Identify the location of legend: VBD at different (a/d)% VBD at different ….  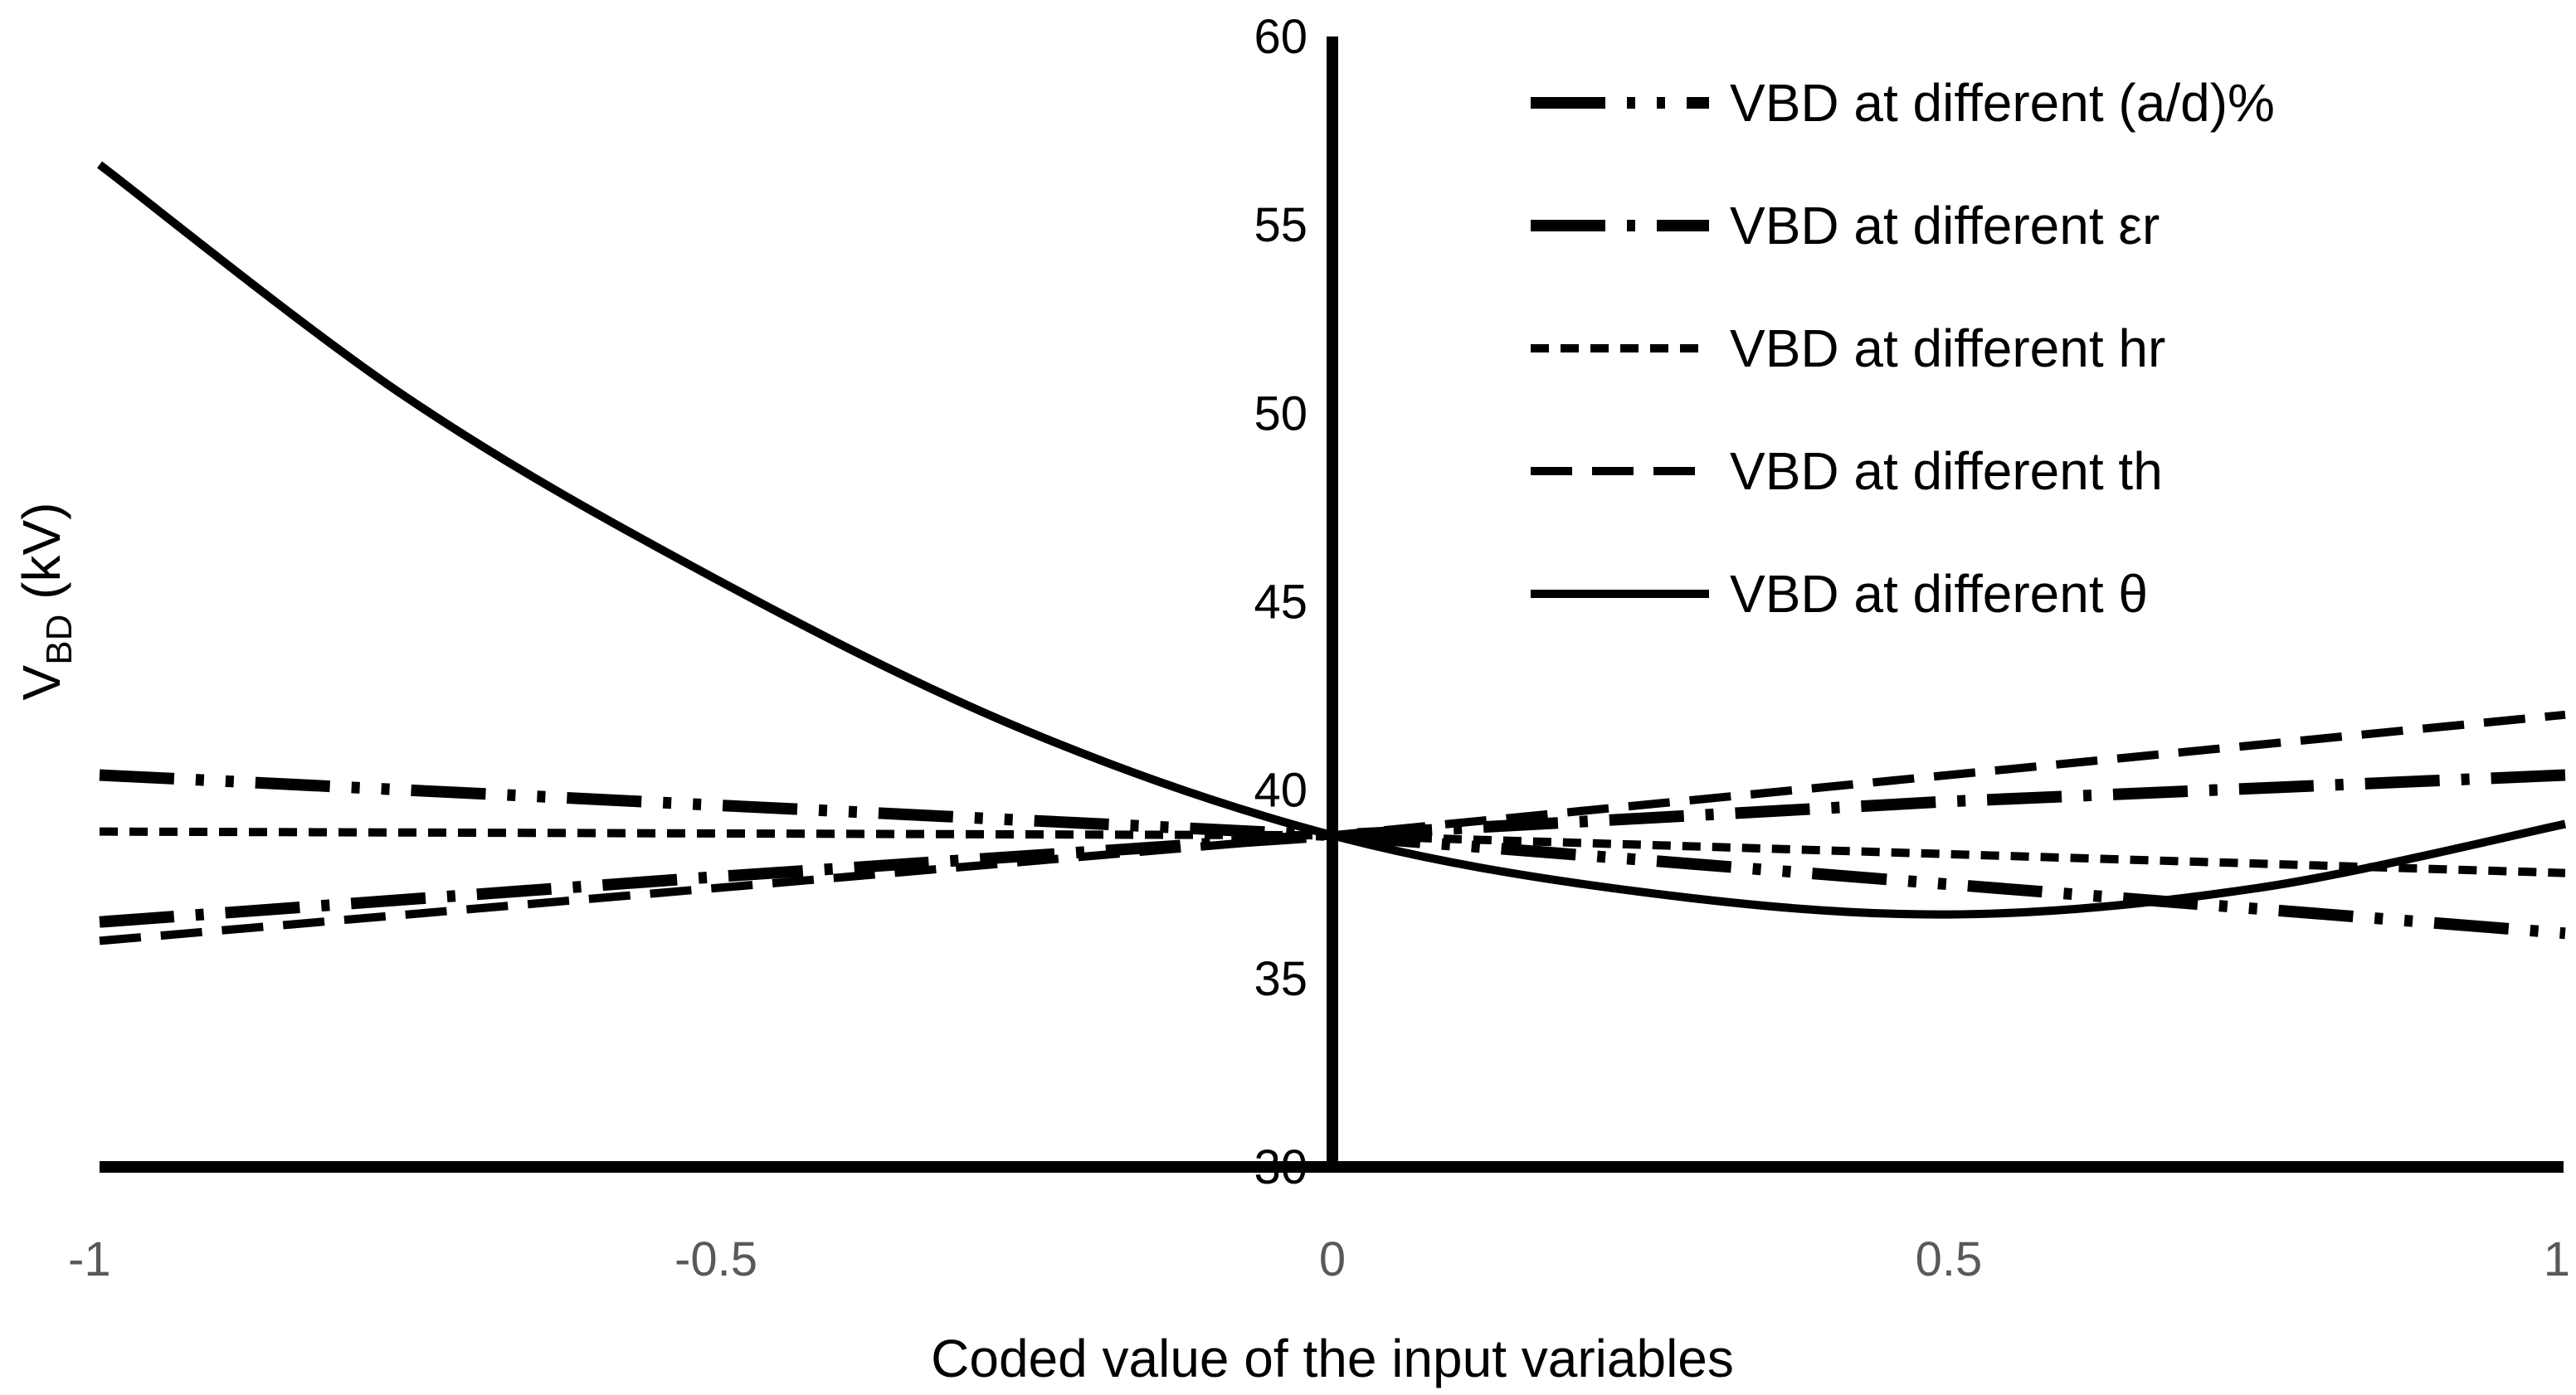
(1903, 348).